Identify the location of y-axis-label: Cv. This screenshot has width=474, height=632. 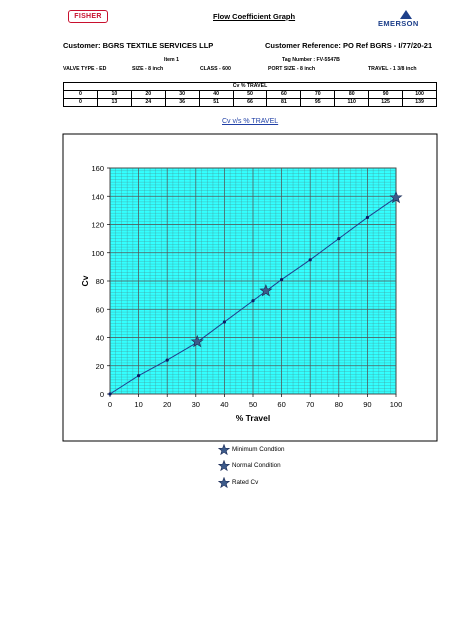
(85, 280).